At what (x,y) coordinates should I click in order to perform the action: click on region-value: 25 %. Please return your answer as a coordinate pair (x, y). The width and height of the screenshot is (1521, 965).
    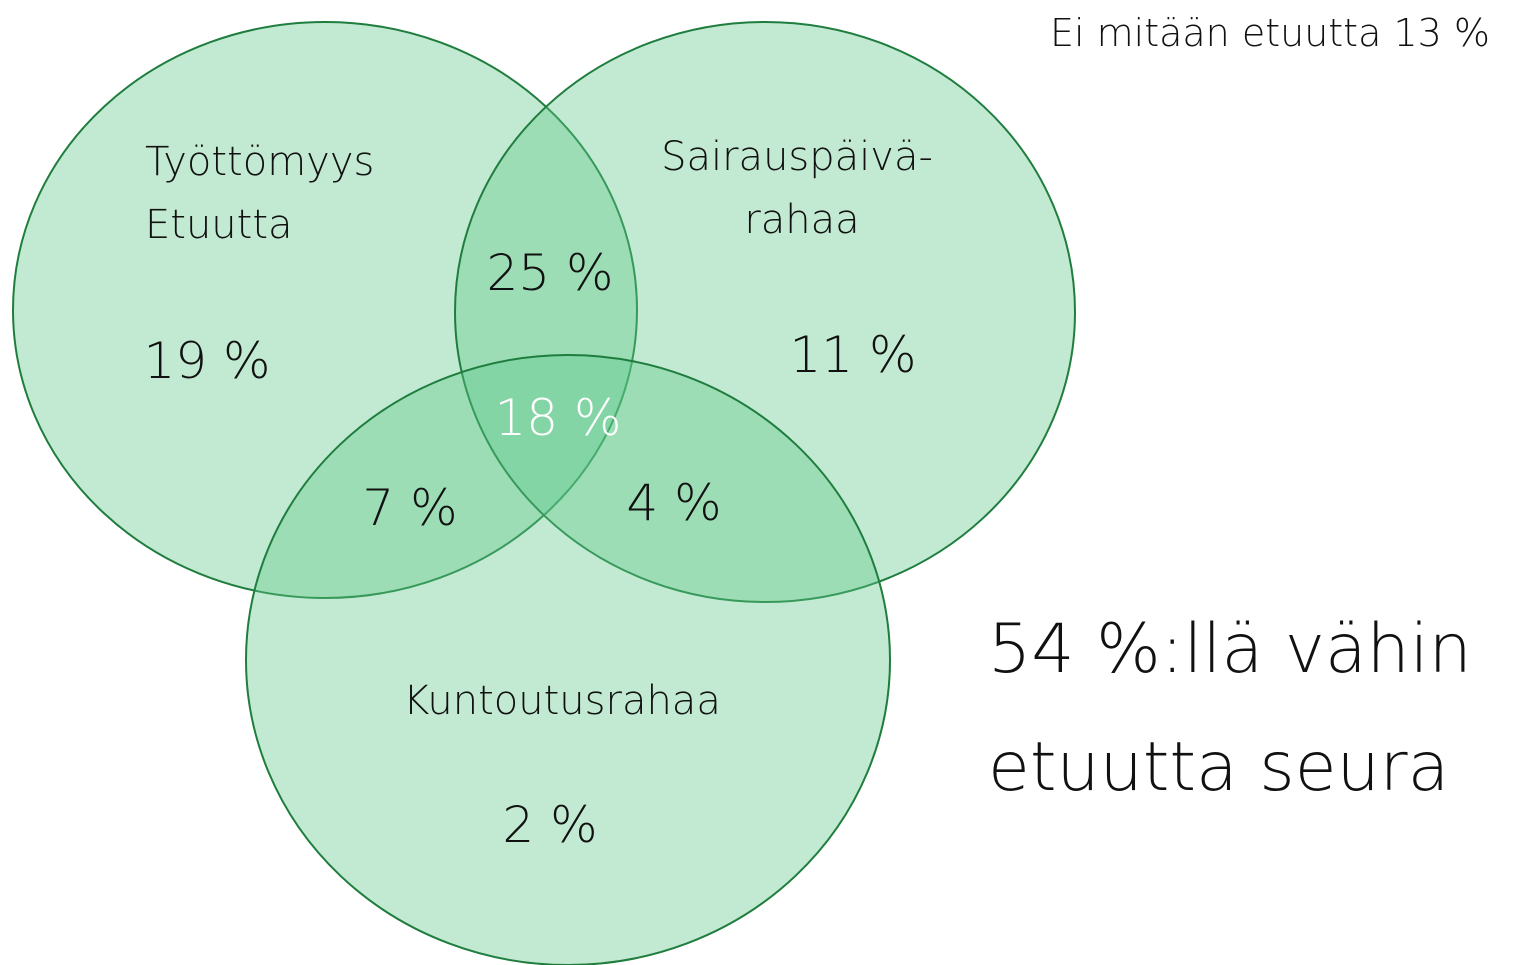
    Looking at the image, I should click on (549, 273).